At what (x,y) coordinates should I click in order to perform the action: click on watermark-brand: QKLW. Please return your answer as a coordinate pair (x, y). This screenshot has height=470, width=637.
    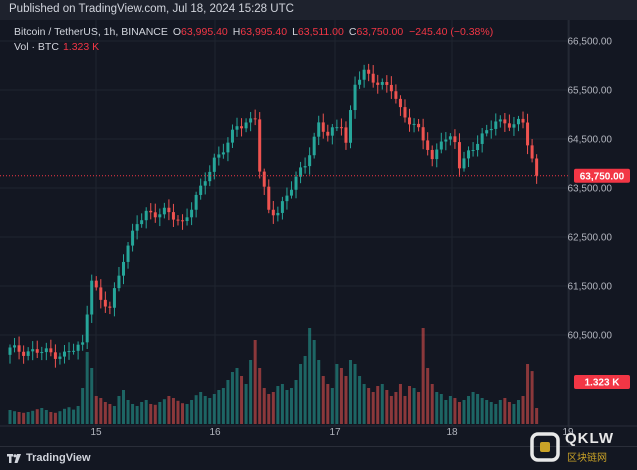
    Looking at the image, I should click on (589, 438).